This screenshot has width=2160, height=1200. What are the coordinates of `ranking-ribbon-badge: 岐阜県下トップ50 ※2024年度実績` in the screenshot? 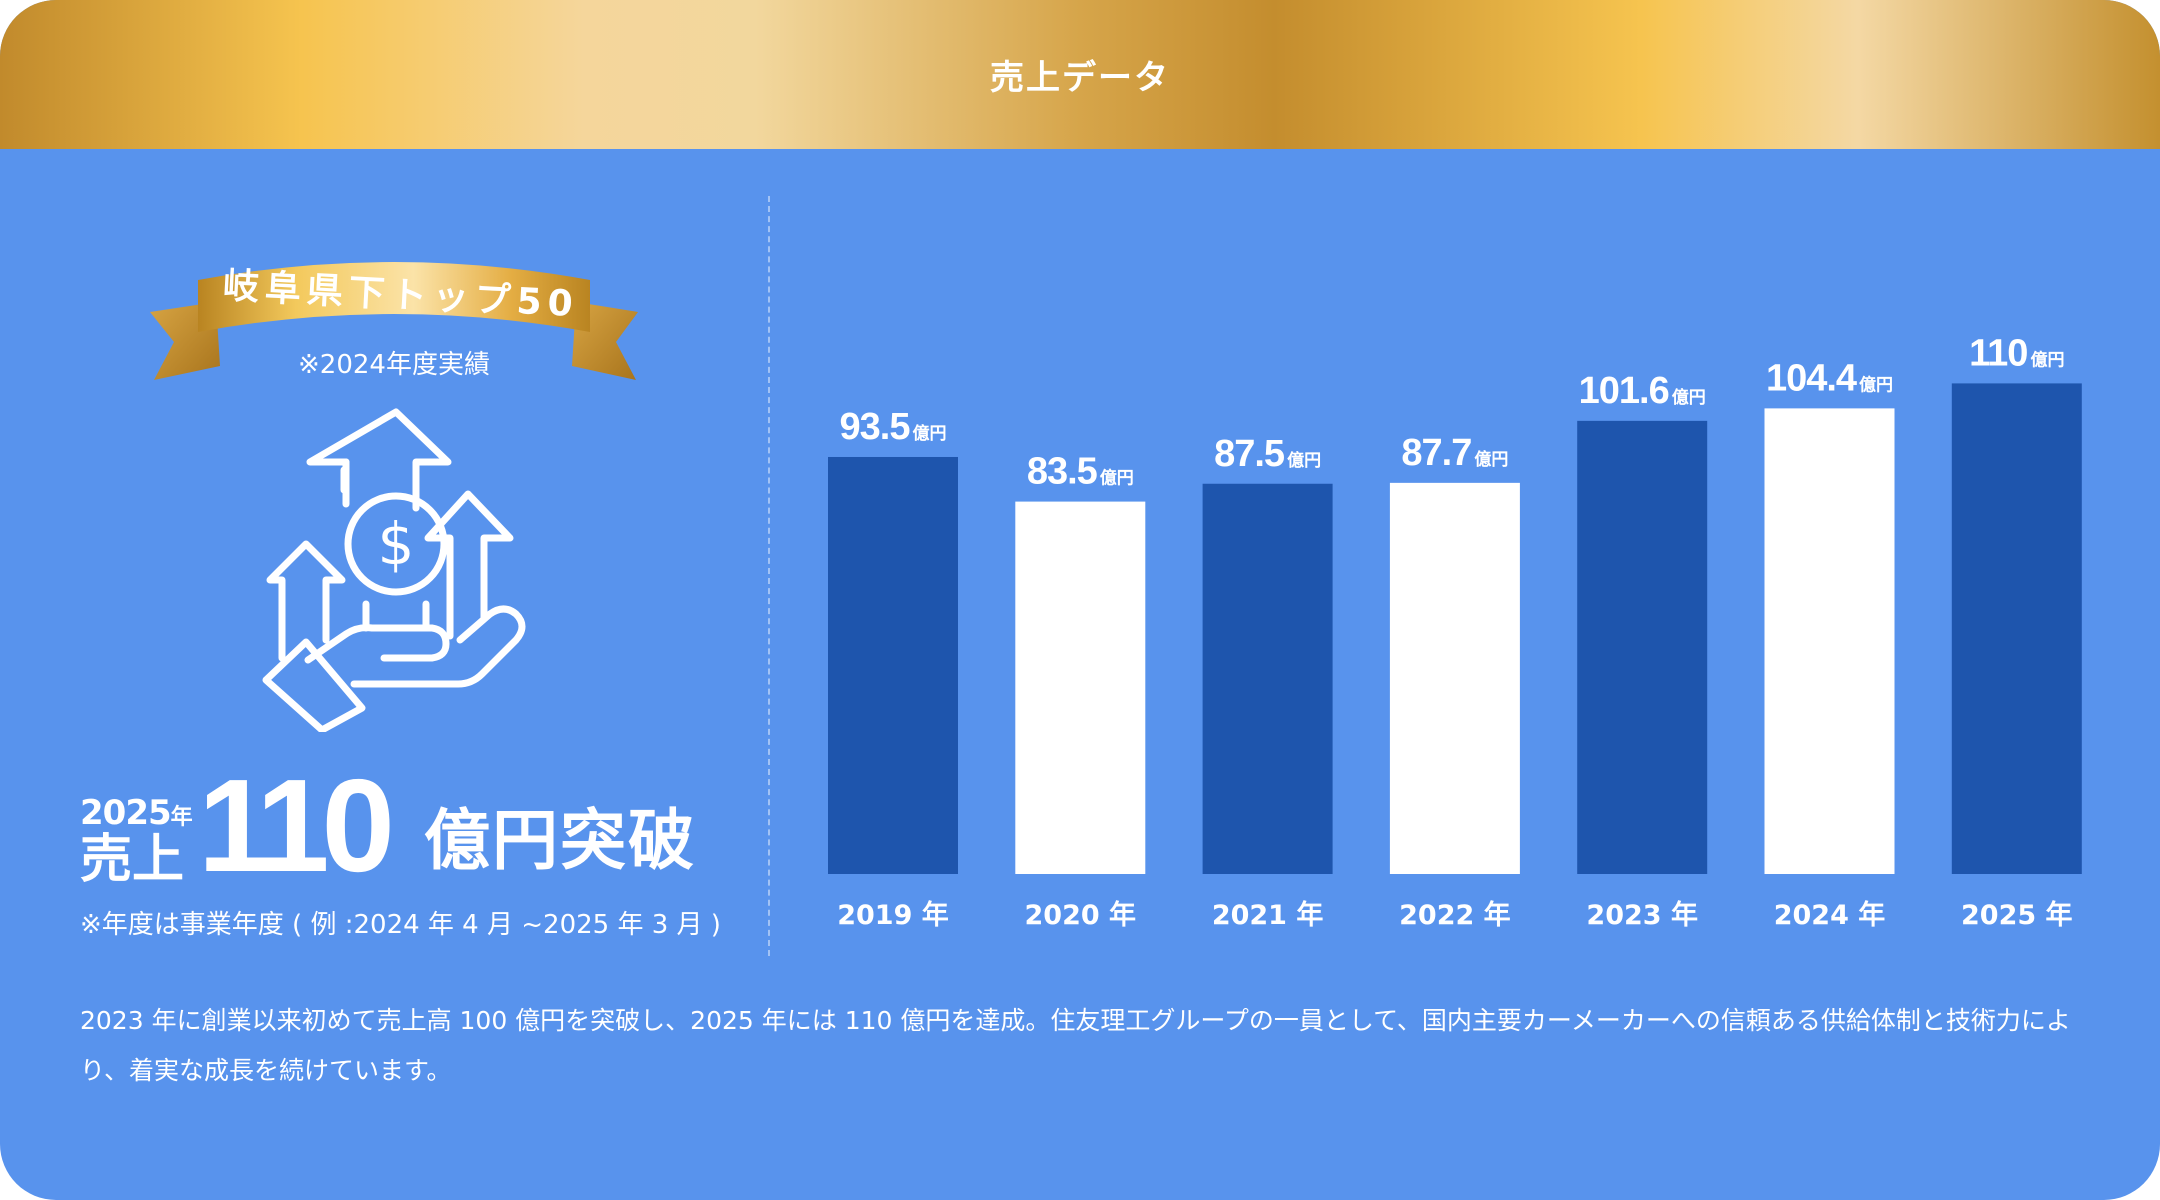 It's located at (394, 320).